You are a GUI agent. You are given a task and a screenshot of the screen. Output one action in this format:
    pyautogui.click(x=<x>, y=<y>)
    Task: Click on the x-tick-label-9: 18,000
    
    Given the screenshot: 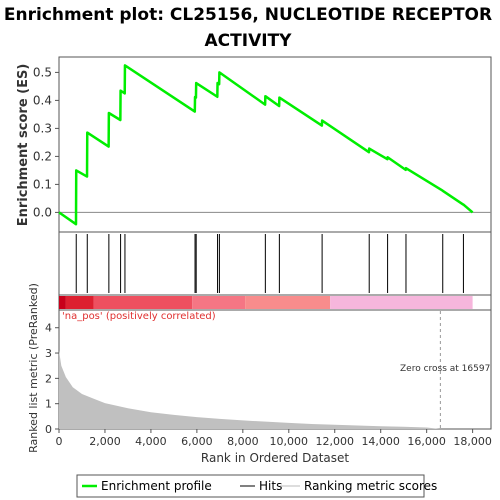 What is the action you would take?
    pyautogui.click(x=472, y=441)
    